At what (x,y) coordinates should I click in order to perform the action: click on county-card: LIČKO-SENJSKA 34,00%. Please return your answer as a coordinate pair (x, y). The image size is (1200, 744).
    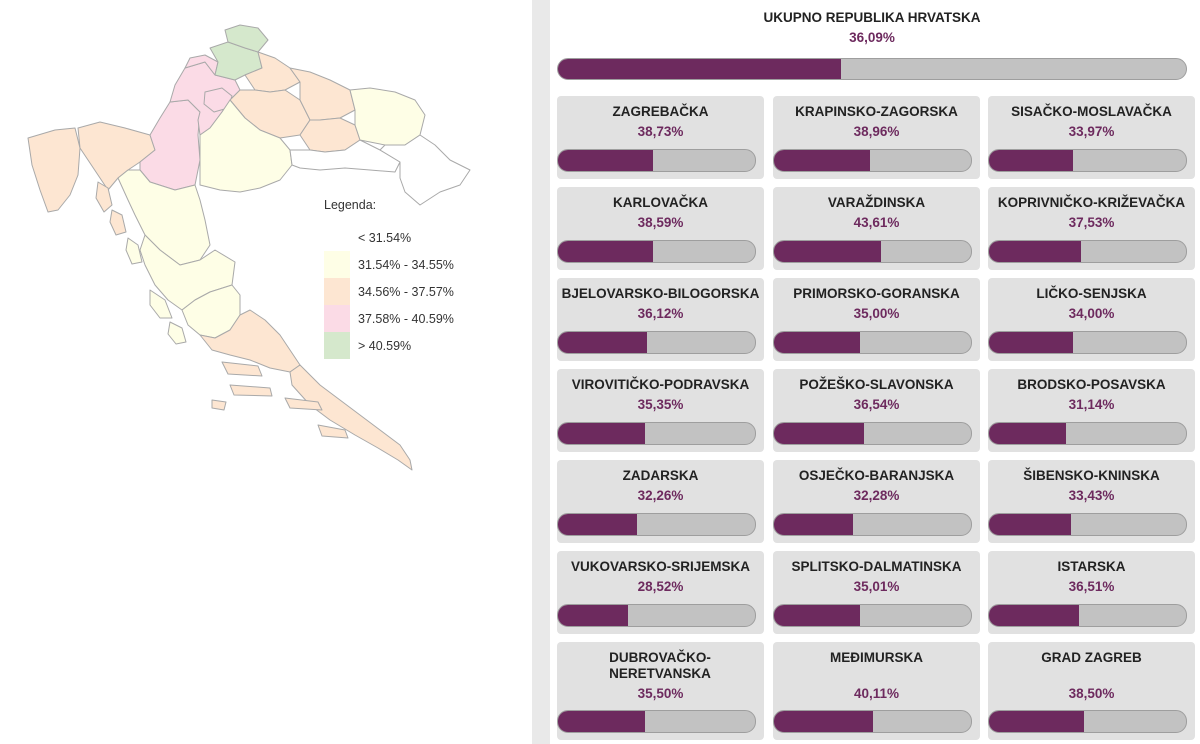
    Looking at the image, I should click on (1091, 319).